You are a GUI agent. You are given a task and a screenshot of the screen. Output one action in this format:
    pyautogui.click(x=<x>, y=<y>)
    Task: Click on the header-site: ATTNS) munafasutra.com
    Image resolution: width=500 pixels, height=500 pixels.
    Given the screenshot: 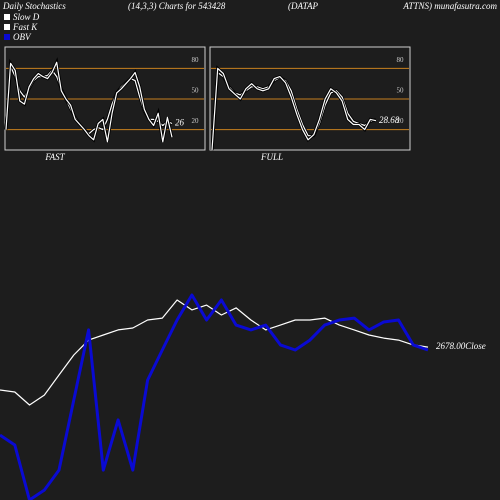 What is the action you would take?
    pyautogui.click(x=449, y=6)
    